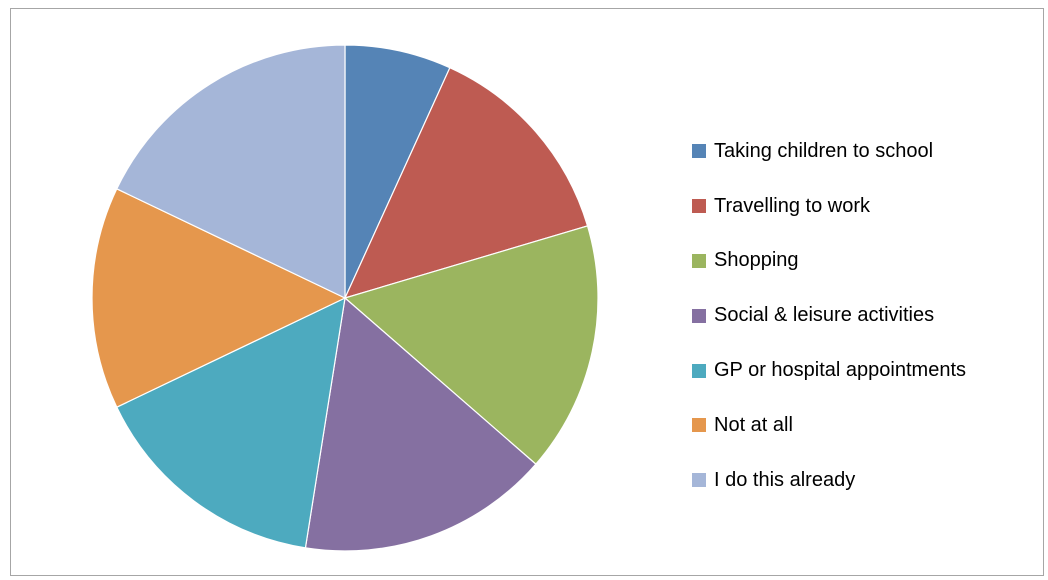 This screenshot has height=580, width=1048. I want to click on legend-item-1: Taking children to school, so click(829, 151).